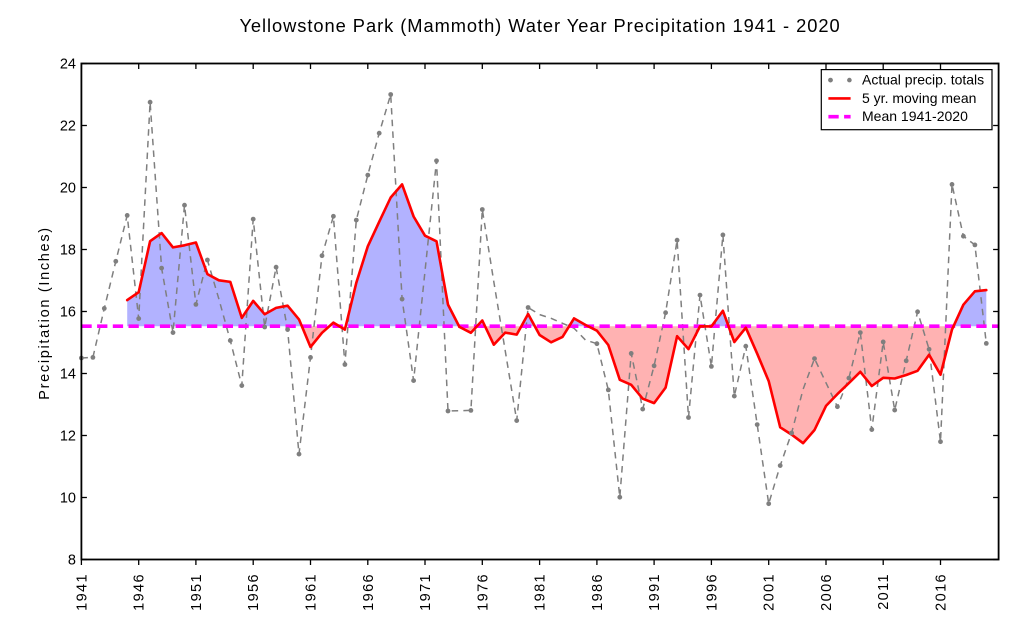  Describe the element at coordinates (45, 313) in the screenshot. I see `svg-text: Precipitation (Inches)` at that location.